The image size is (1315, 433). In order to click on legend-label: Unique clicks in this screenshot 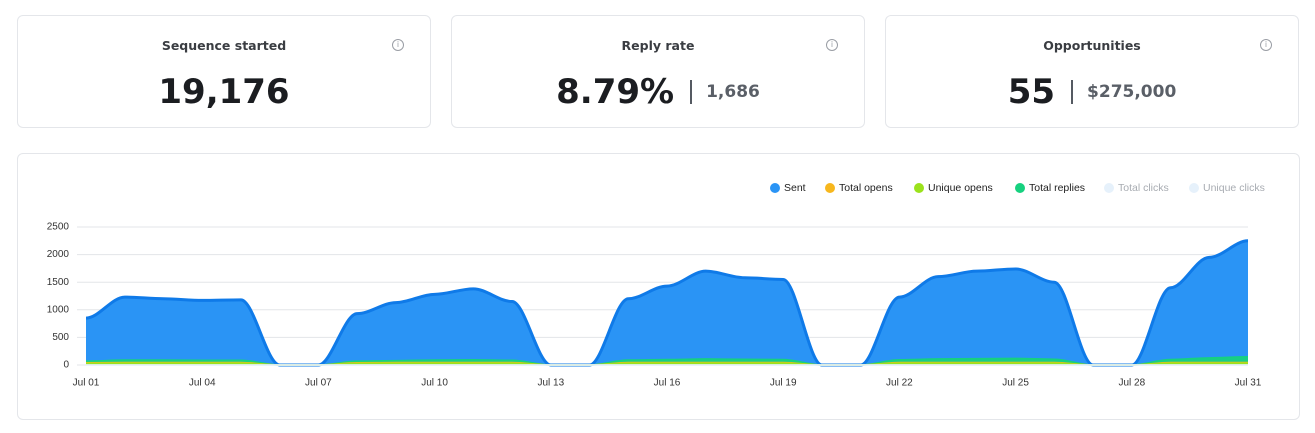, I will do `click(1234, 188)`.